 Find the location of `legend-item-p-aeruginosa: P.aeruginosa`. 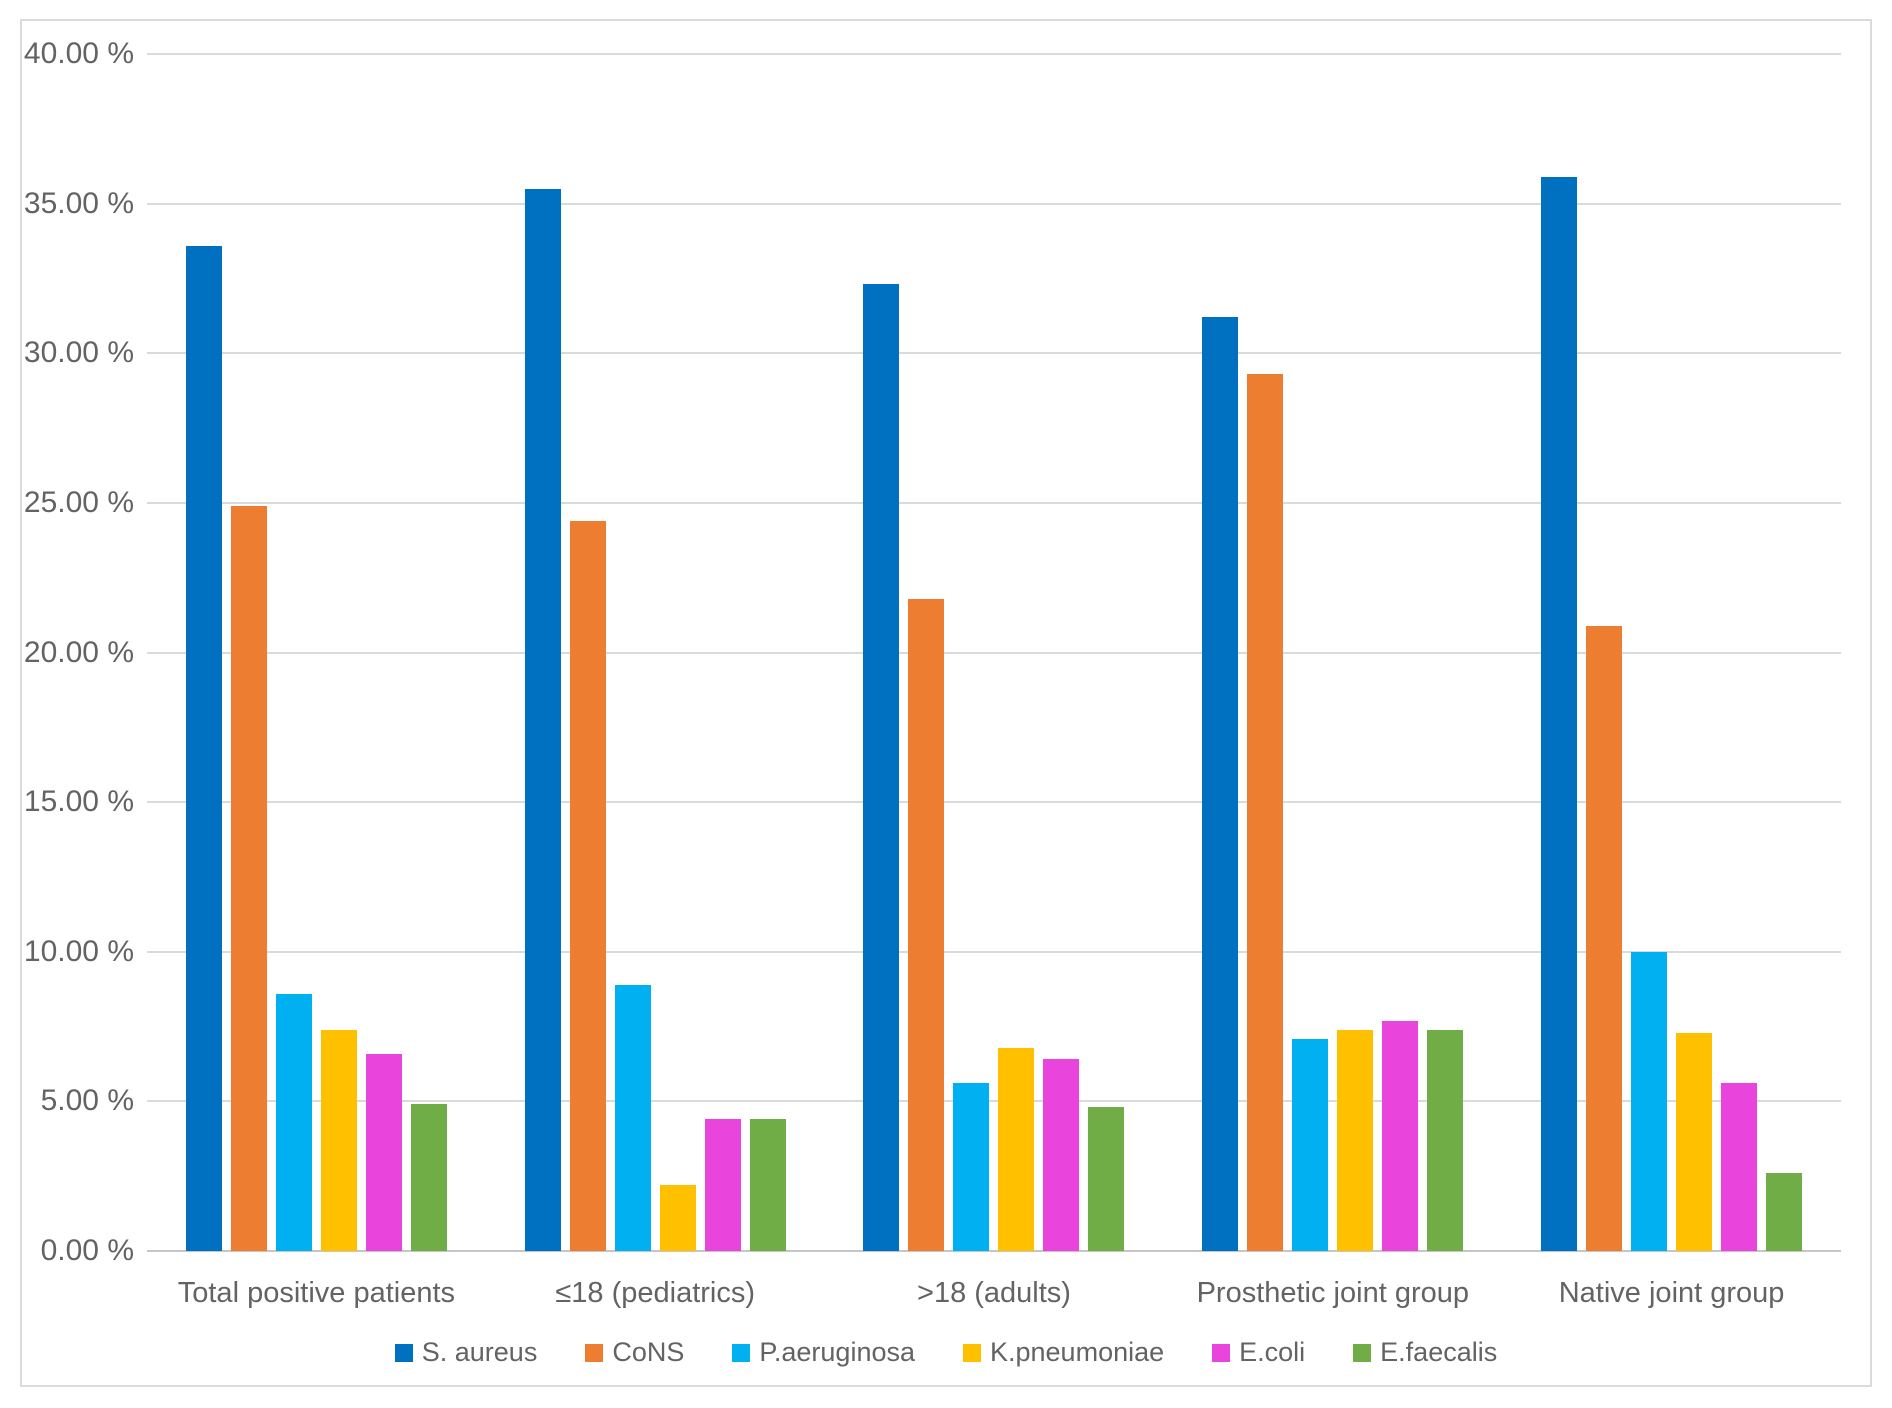

legend-item-p-aeruginosa: P.aeruginosa is located at coordinates (823, 1352).